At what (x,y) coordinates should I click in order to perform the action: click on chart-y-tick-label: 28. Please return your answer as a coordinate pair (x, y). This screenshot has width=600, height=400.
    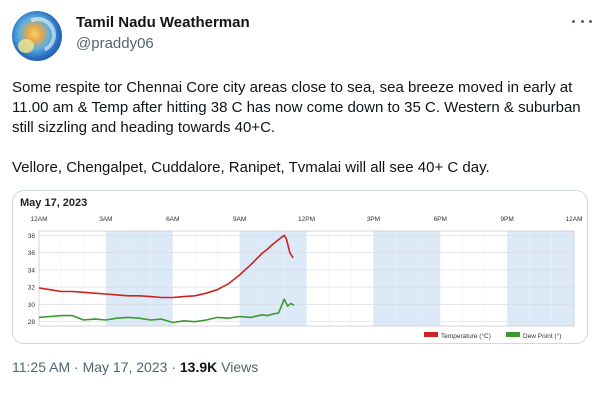
    Looking at the image, I should click on (32, 322).